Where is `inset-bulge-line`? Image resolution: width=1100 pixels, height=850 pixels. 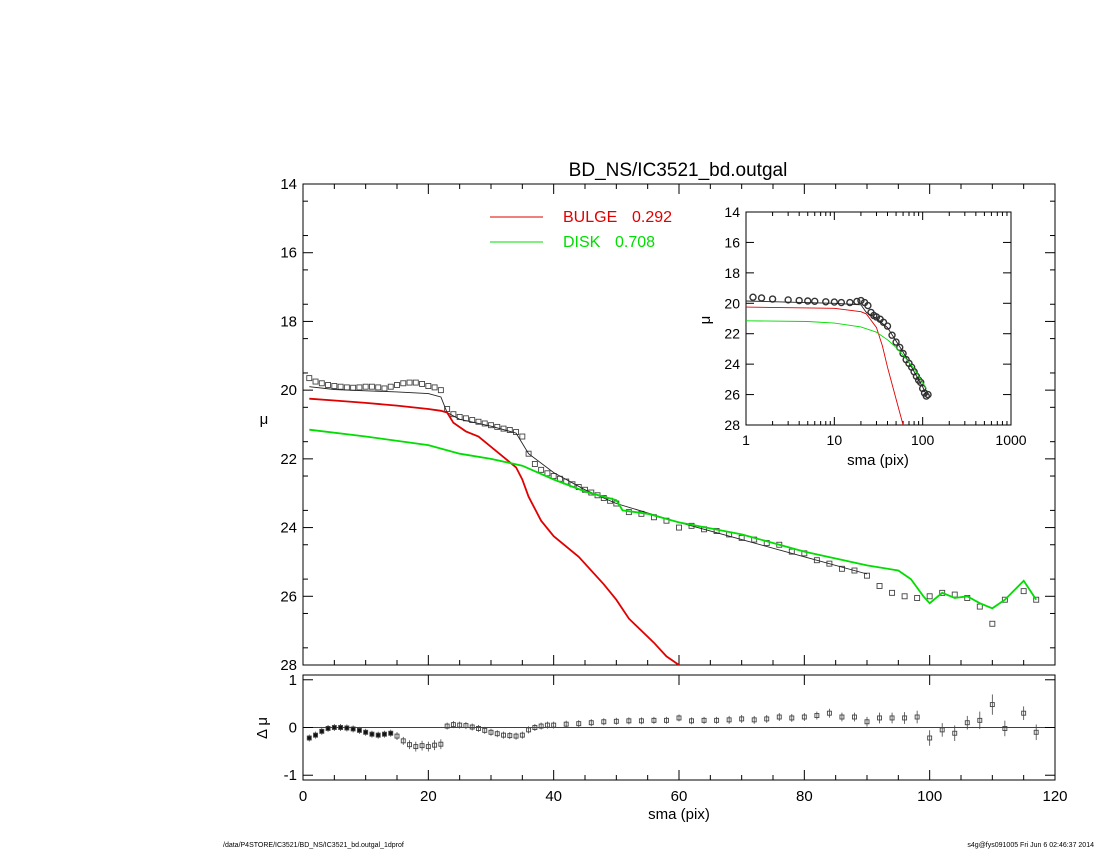
inset-bulge-line is located at coordinates (825, 365).